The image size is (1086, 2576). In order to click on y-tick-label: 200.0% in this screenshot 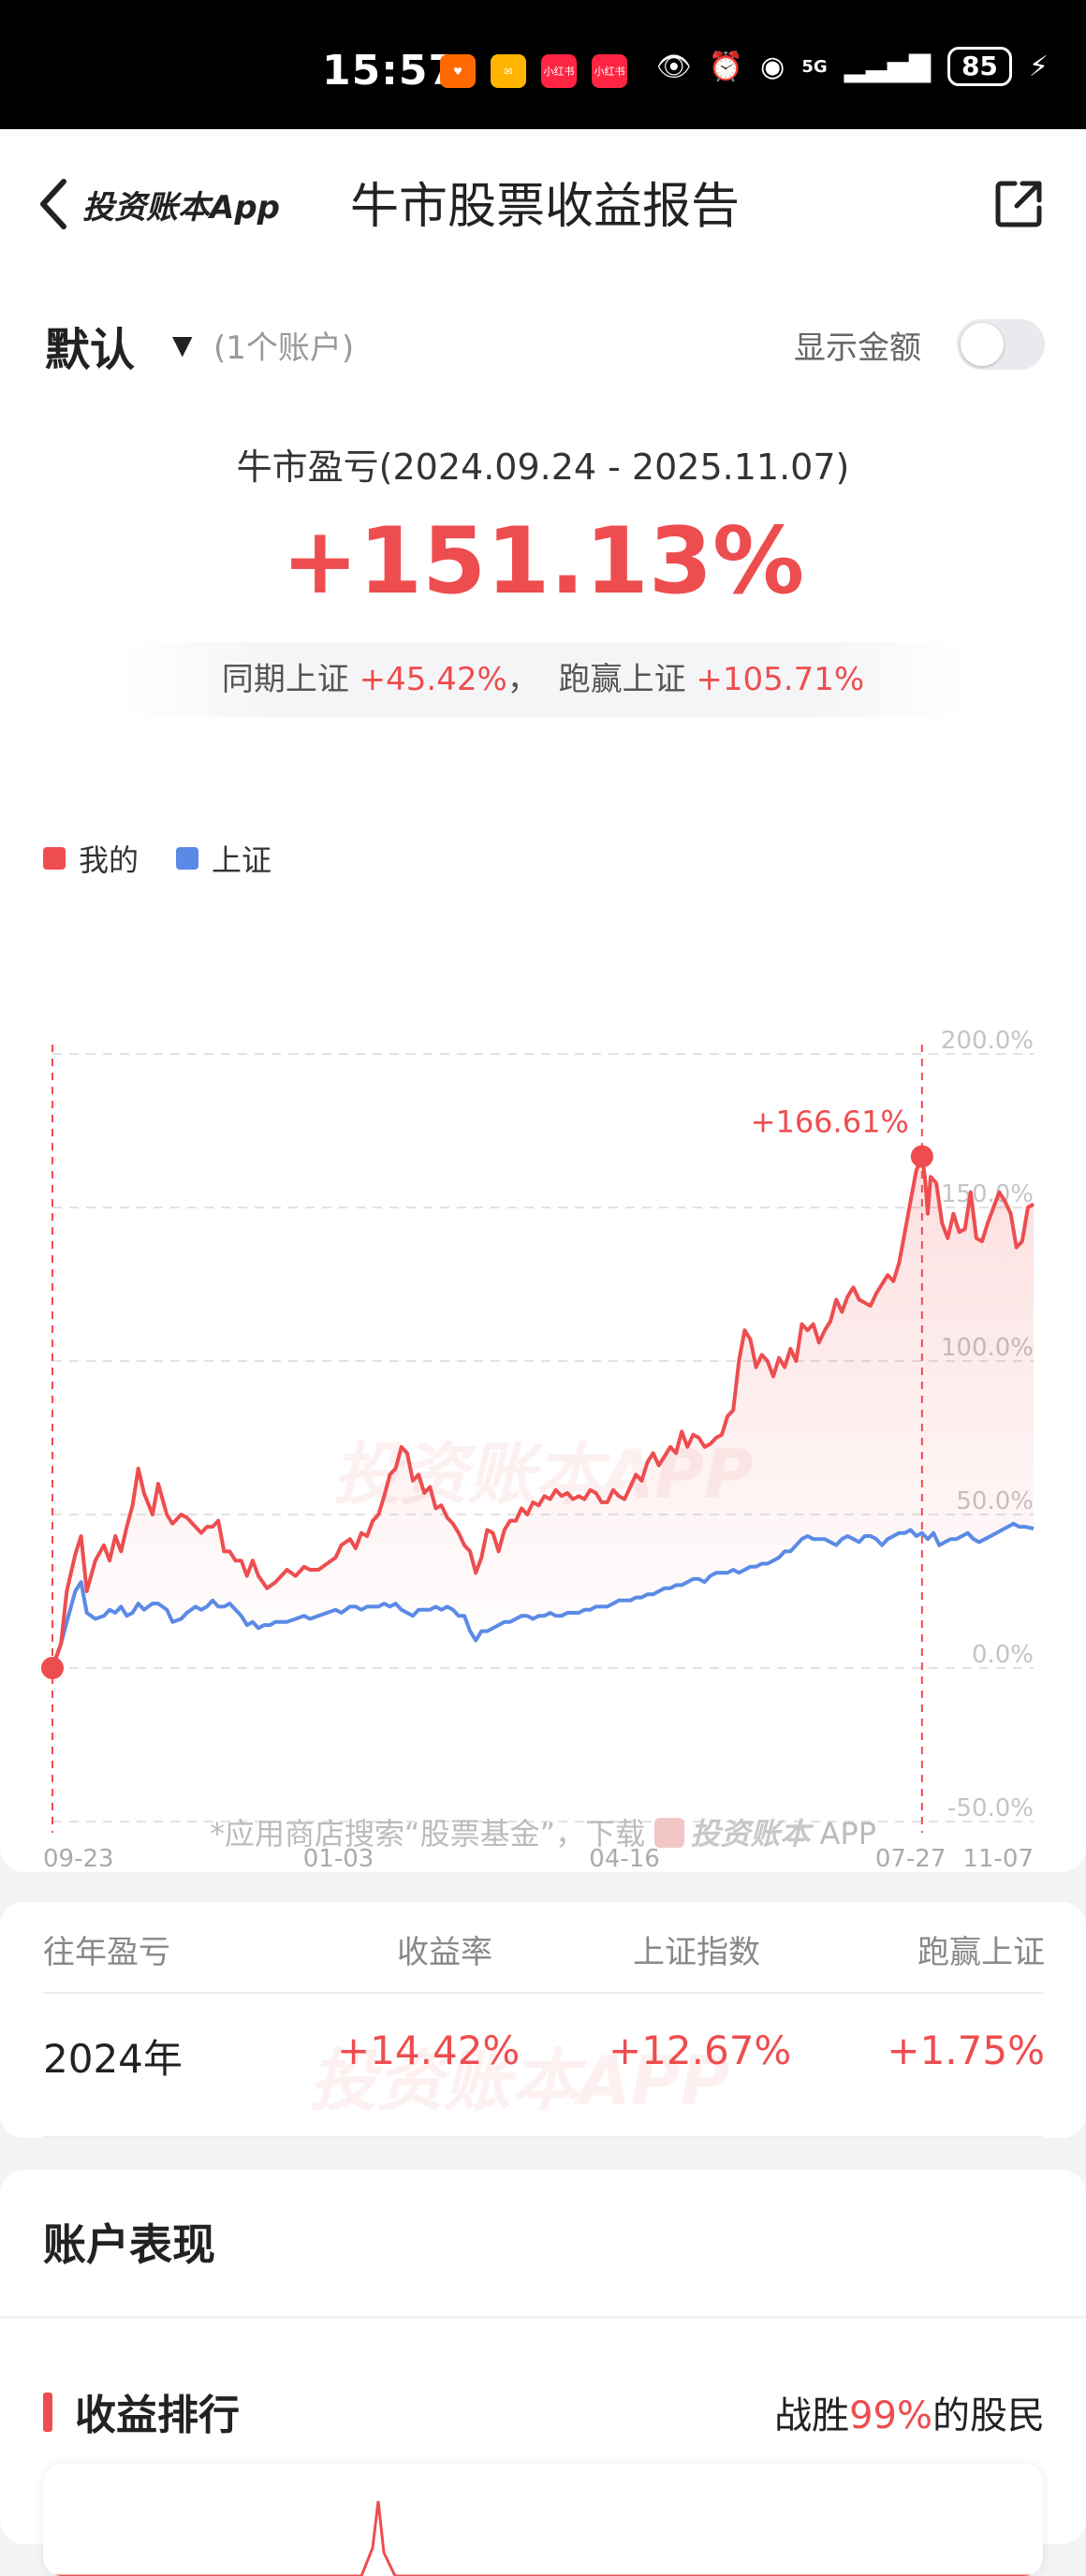, I will do `click(987, 1041)`.